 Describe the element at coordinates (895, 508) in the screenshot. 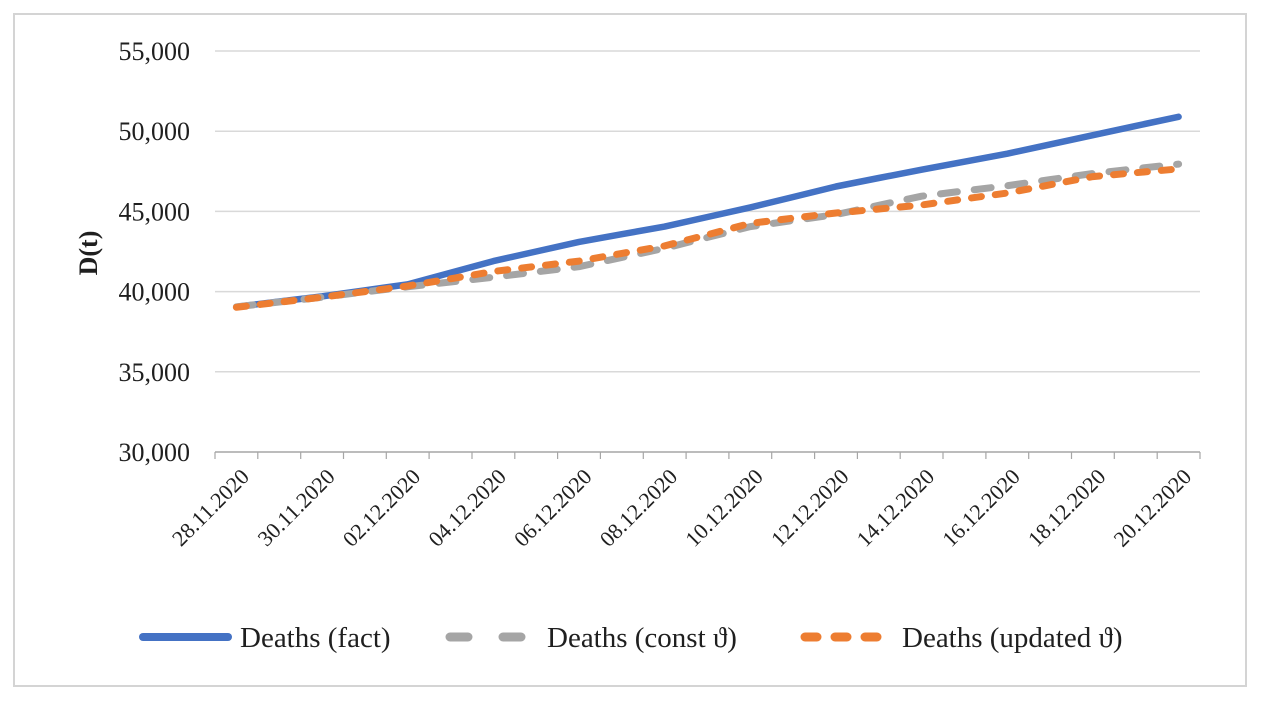

I see `x-tick-label: 14.12.2020` at that location.